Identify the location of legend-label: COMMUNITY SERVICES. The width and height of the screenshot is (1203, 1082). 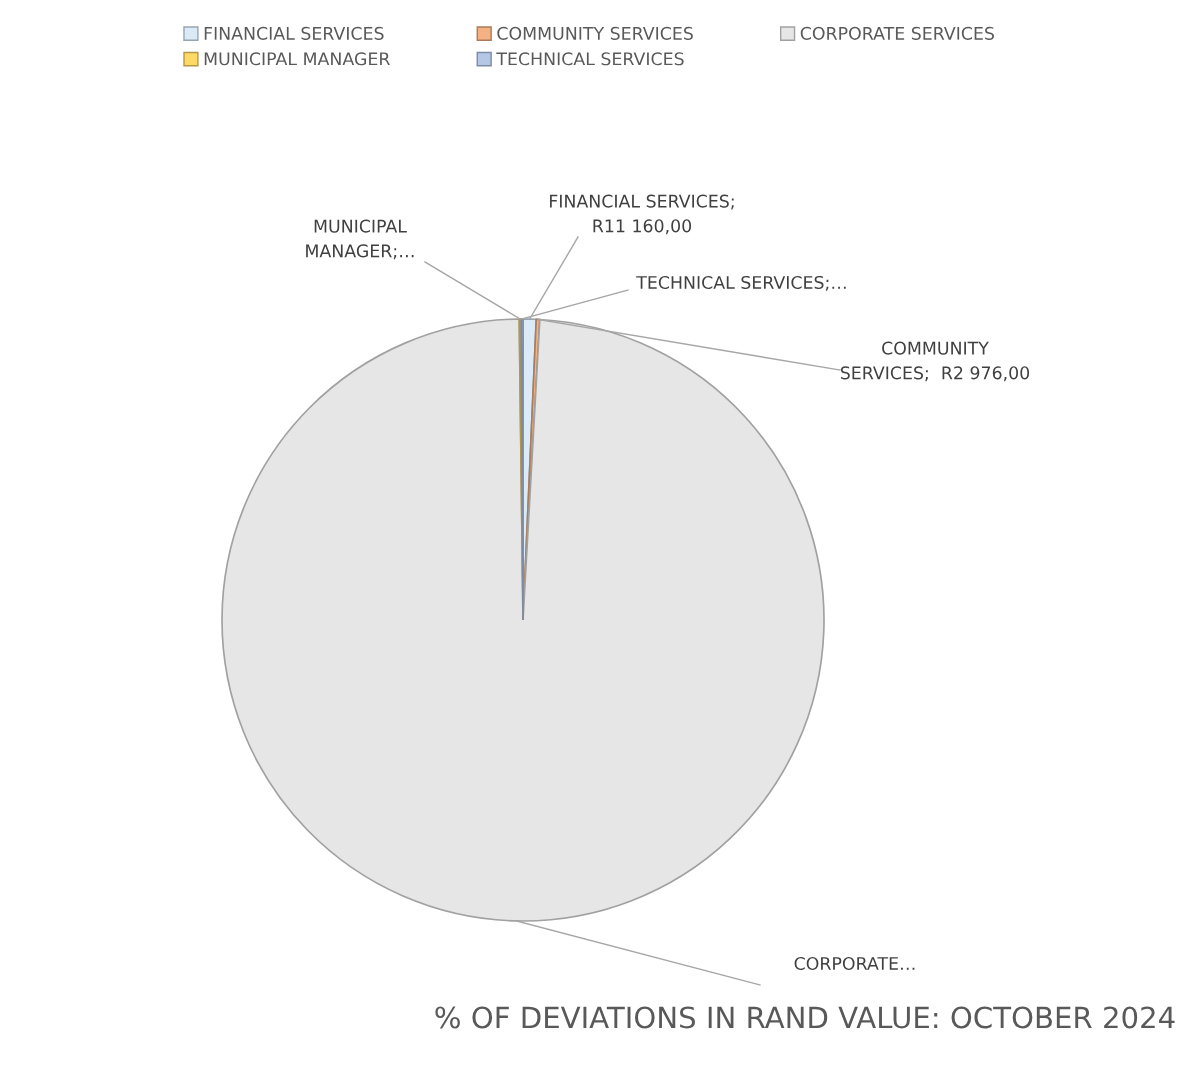
(595, 33).